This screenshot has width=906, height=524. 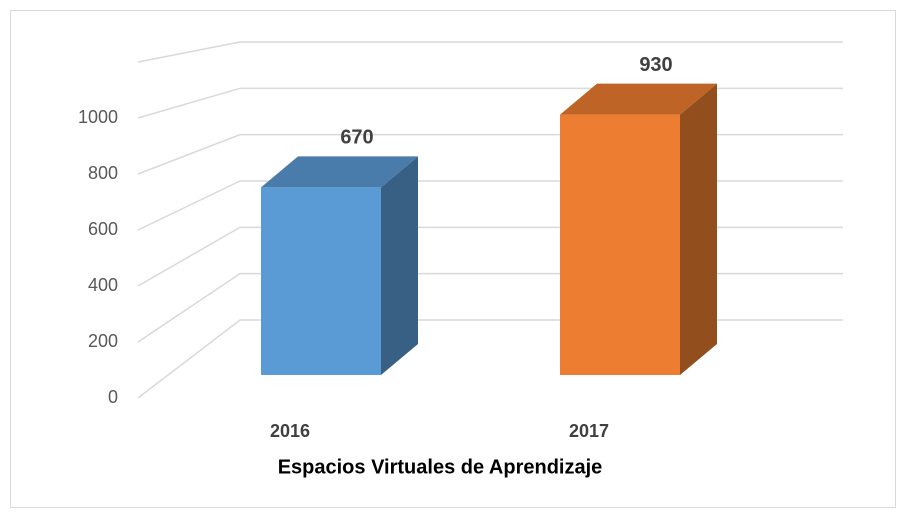 I want to click on x-tick-label: 2016, so click(x=290, y=431).